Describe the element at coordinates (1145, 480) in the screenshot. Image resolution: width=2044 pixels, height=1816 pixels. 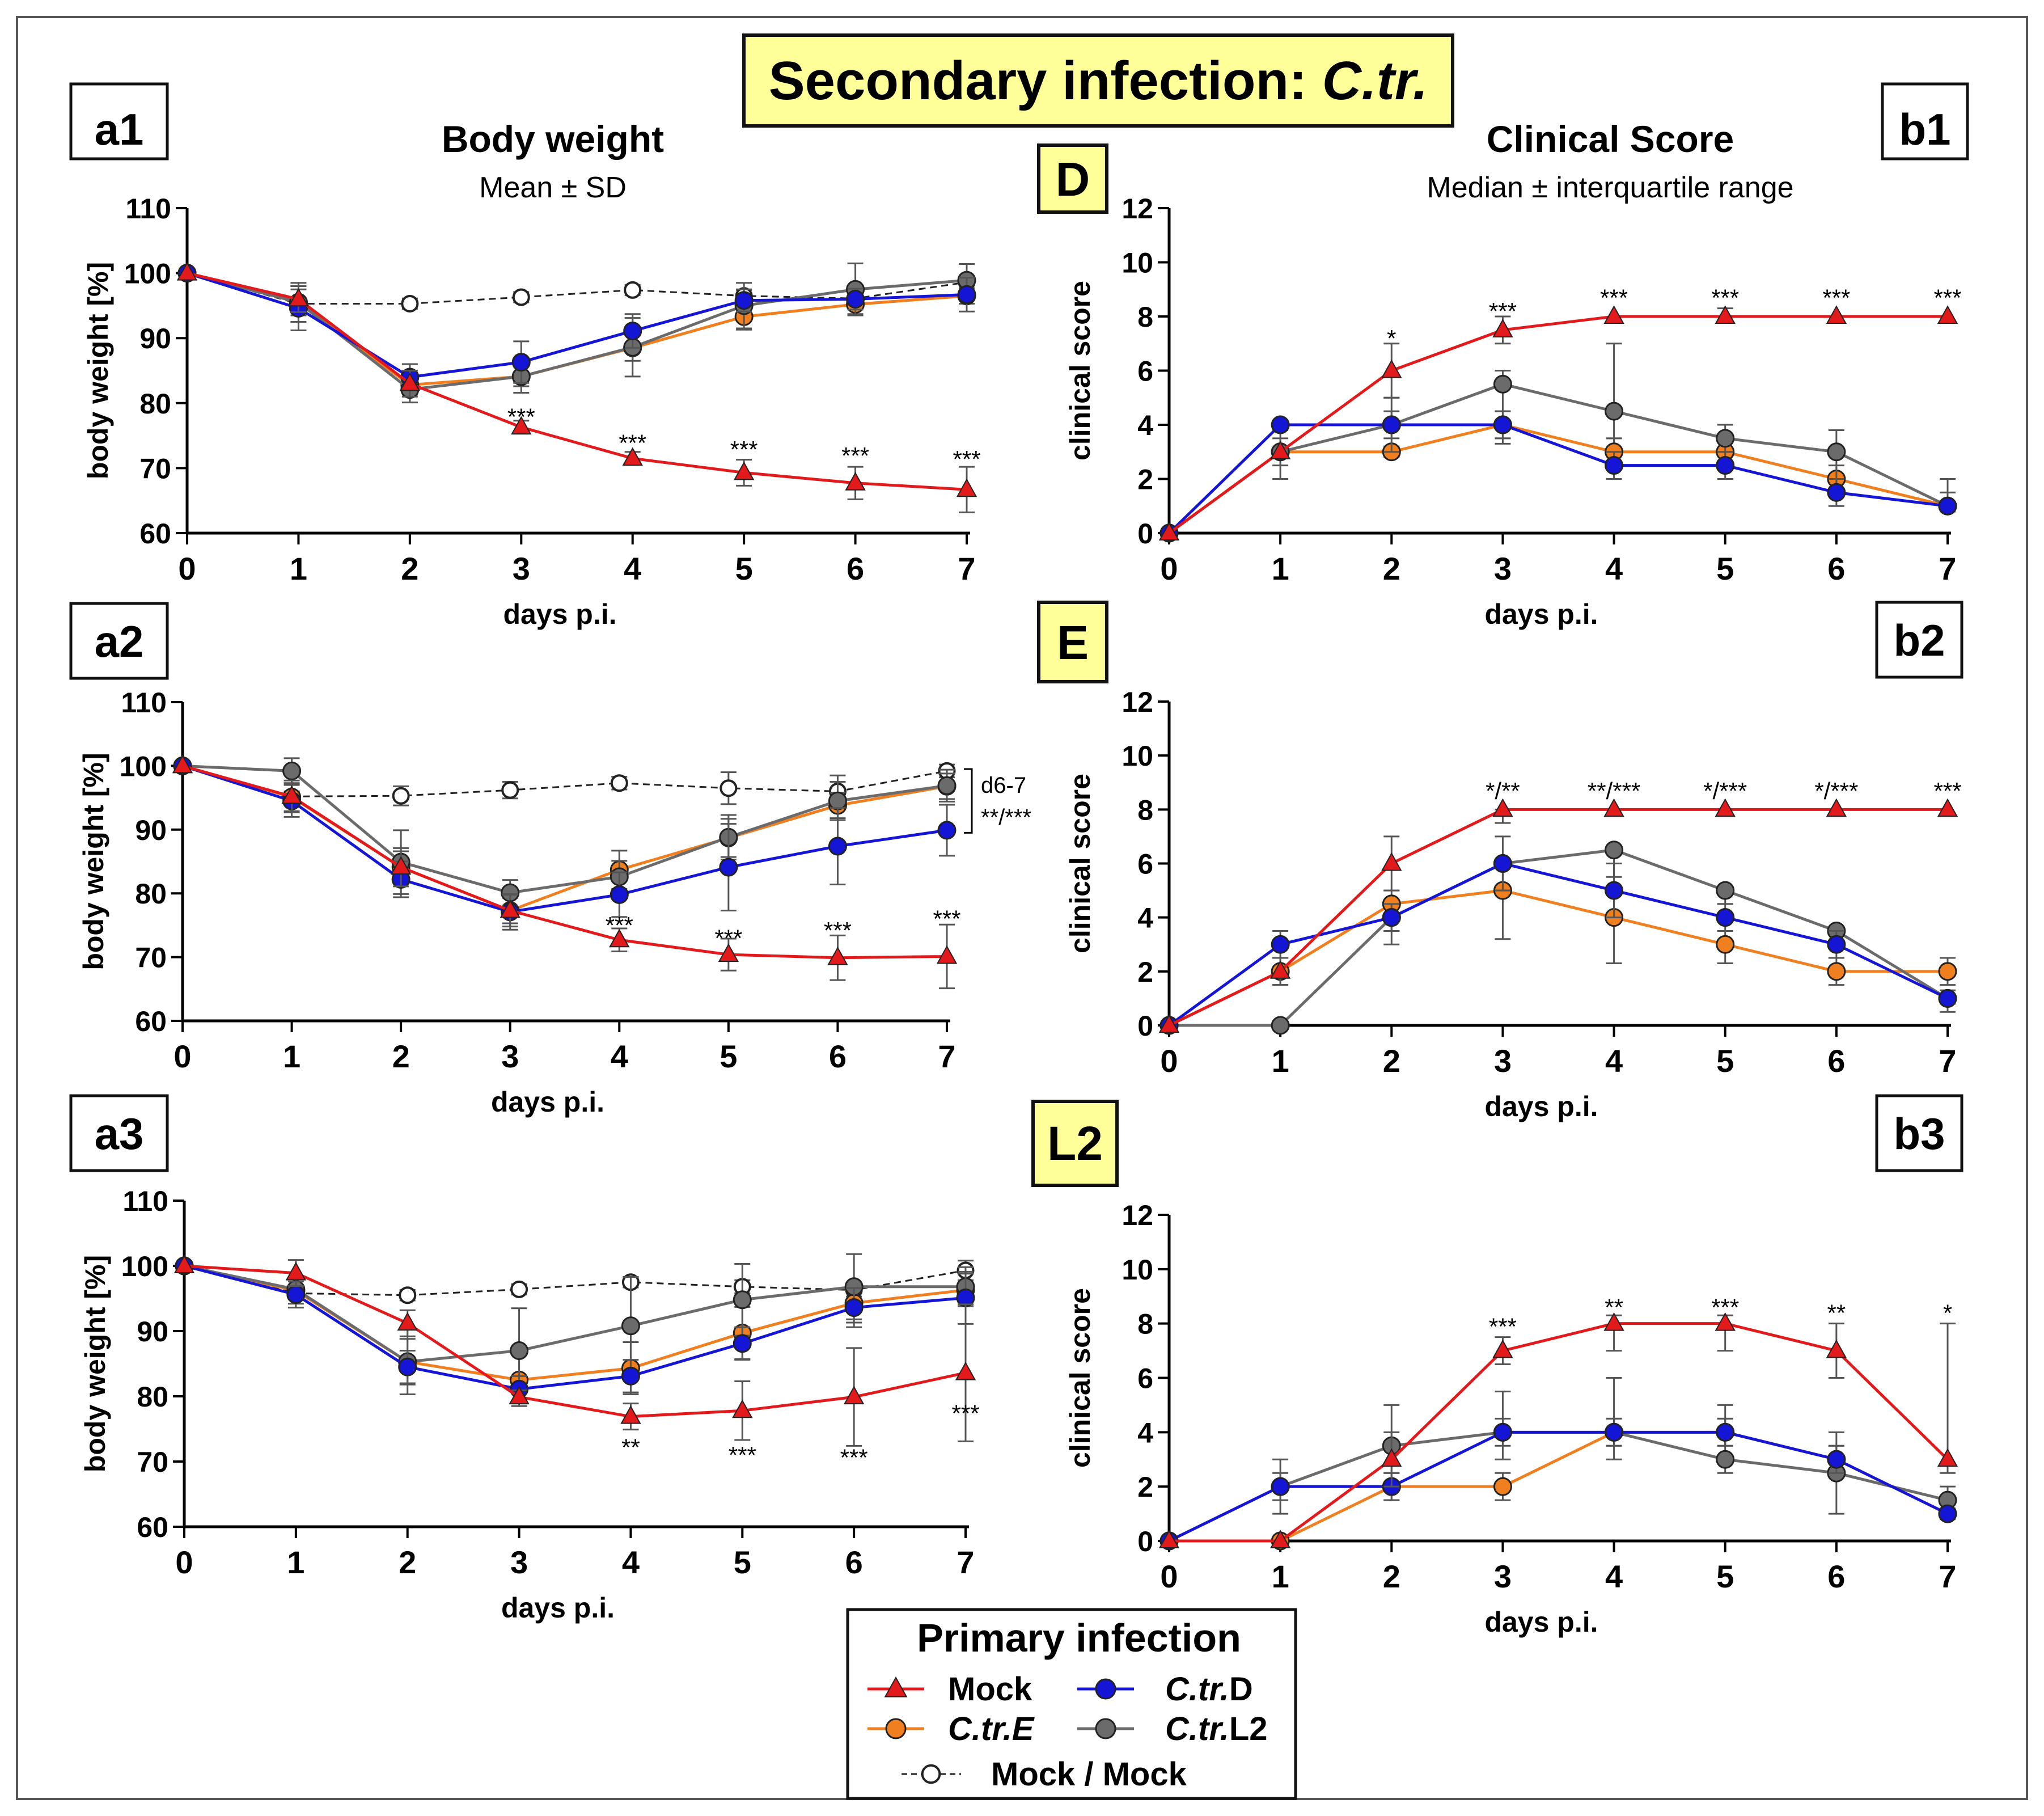
I see `y-tick-label: 2` at that location.